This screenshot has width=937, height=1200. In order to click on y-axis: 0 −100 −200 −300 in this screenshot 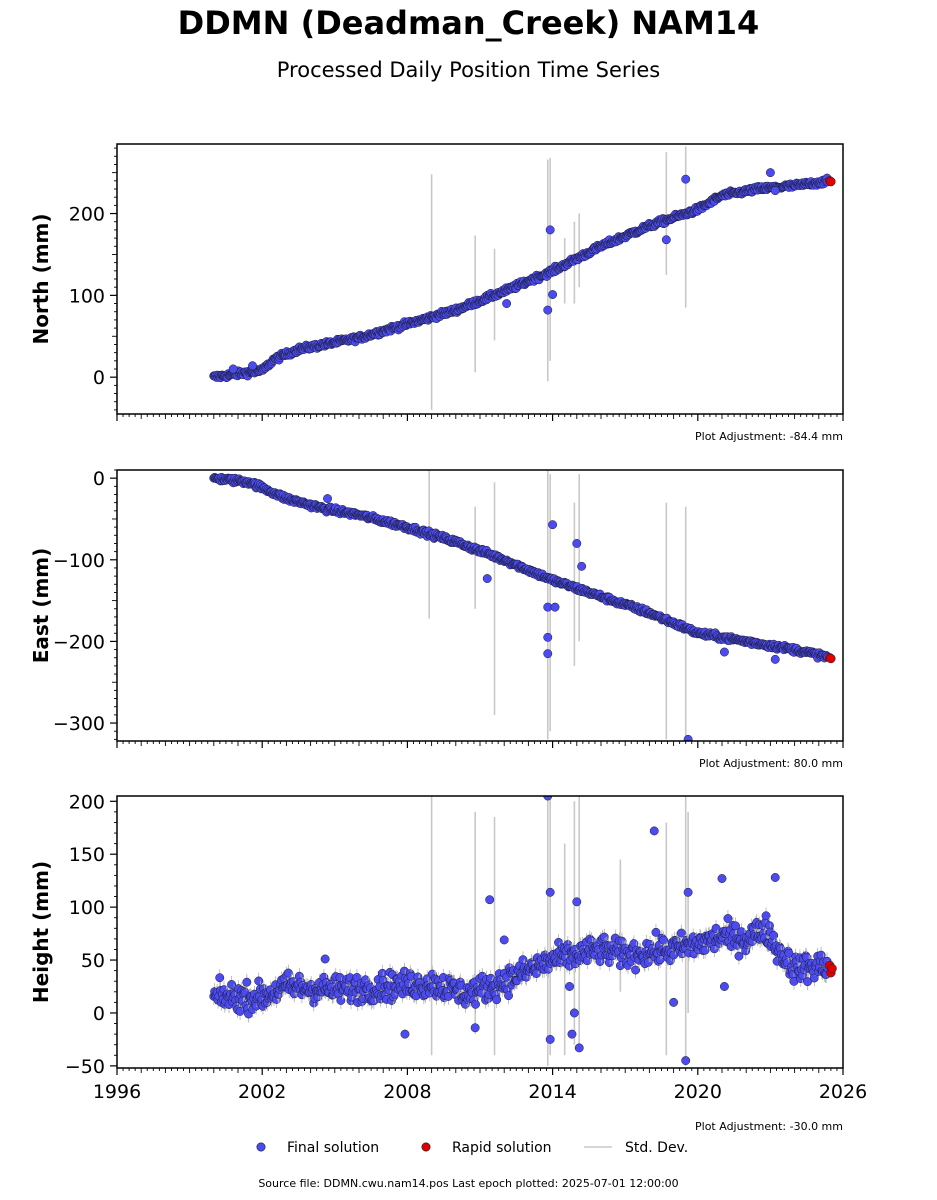, I will do `click(85, 604)`.